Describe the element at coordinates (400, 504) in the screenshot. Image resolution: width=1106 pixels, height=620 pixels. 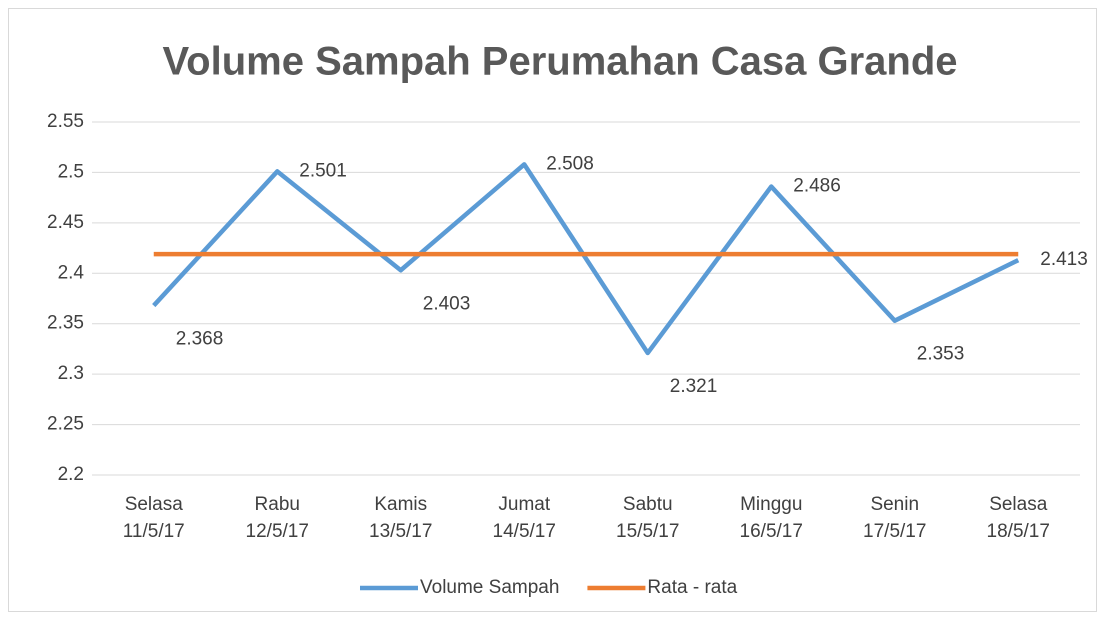
I see `x-tick-label: Kamis` at that location.